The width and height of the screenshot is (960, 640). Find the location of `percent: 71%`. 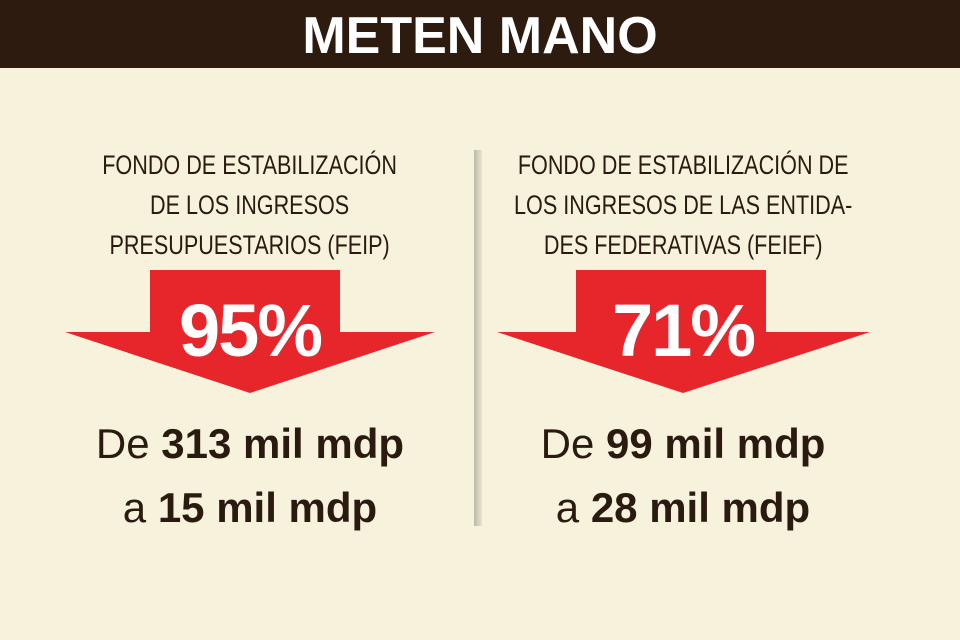

percent: 71% is located at coordinates (683, 330).